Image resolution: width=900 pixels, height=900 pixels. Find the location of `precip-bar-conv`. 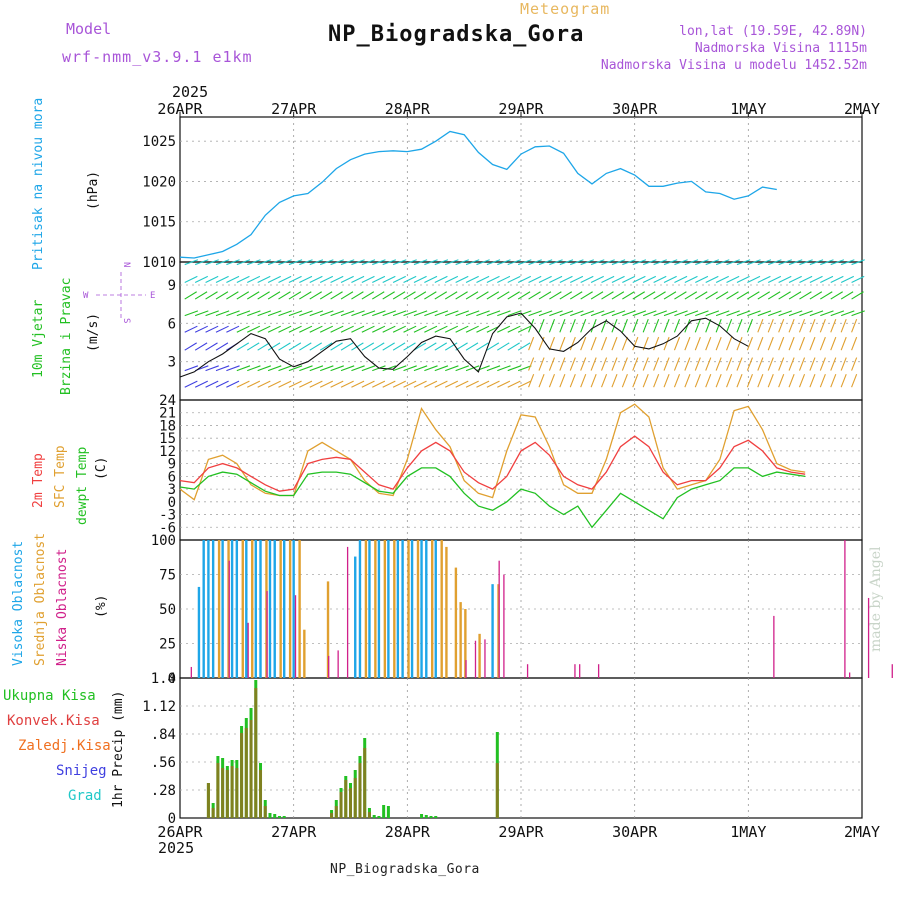

precip-bar-conv is located at coordinates (497, 790).